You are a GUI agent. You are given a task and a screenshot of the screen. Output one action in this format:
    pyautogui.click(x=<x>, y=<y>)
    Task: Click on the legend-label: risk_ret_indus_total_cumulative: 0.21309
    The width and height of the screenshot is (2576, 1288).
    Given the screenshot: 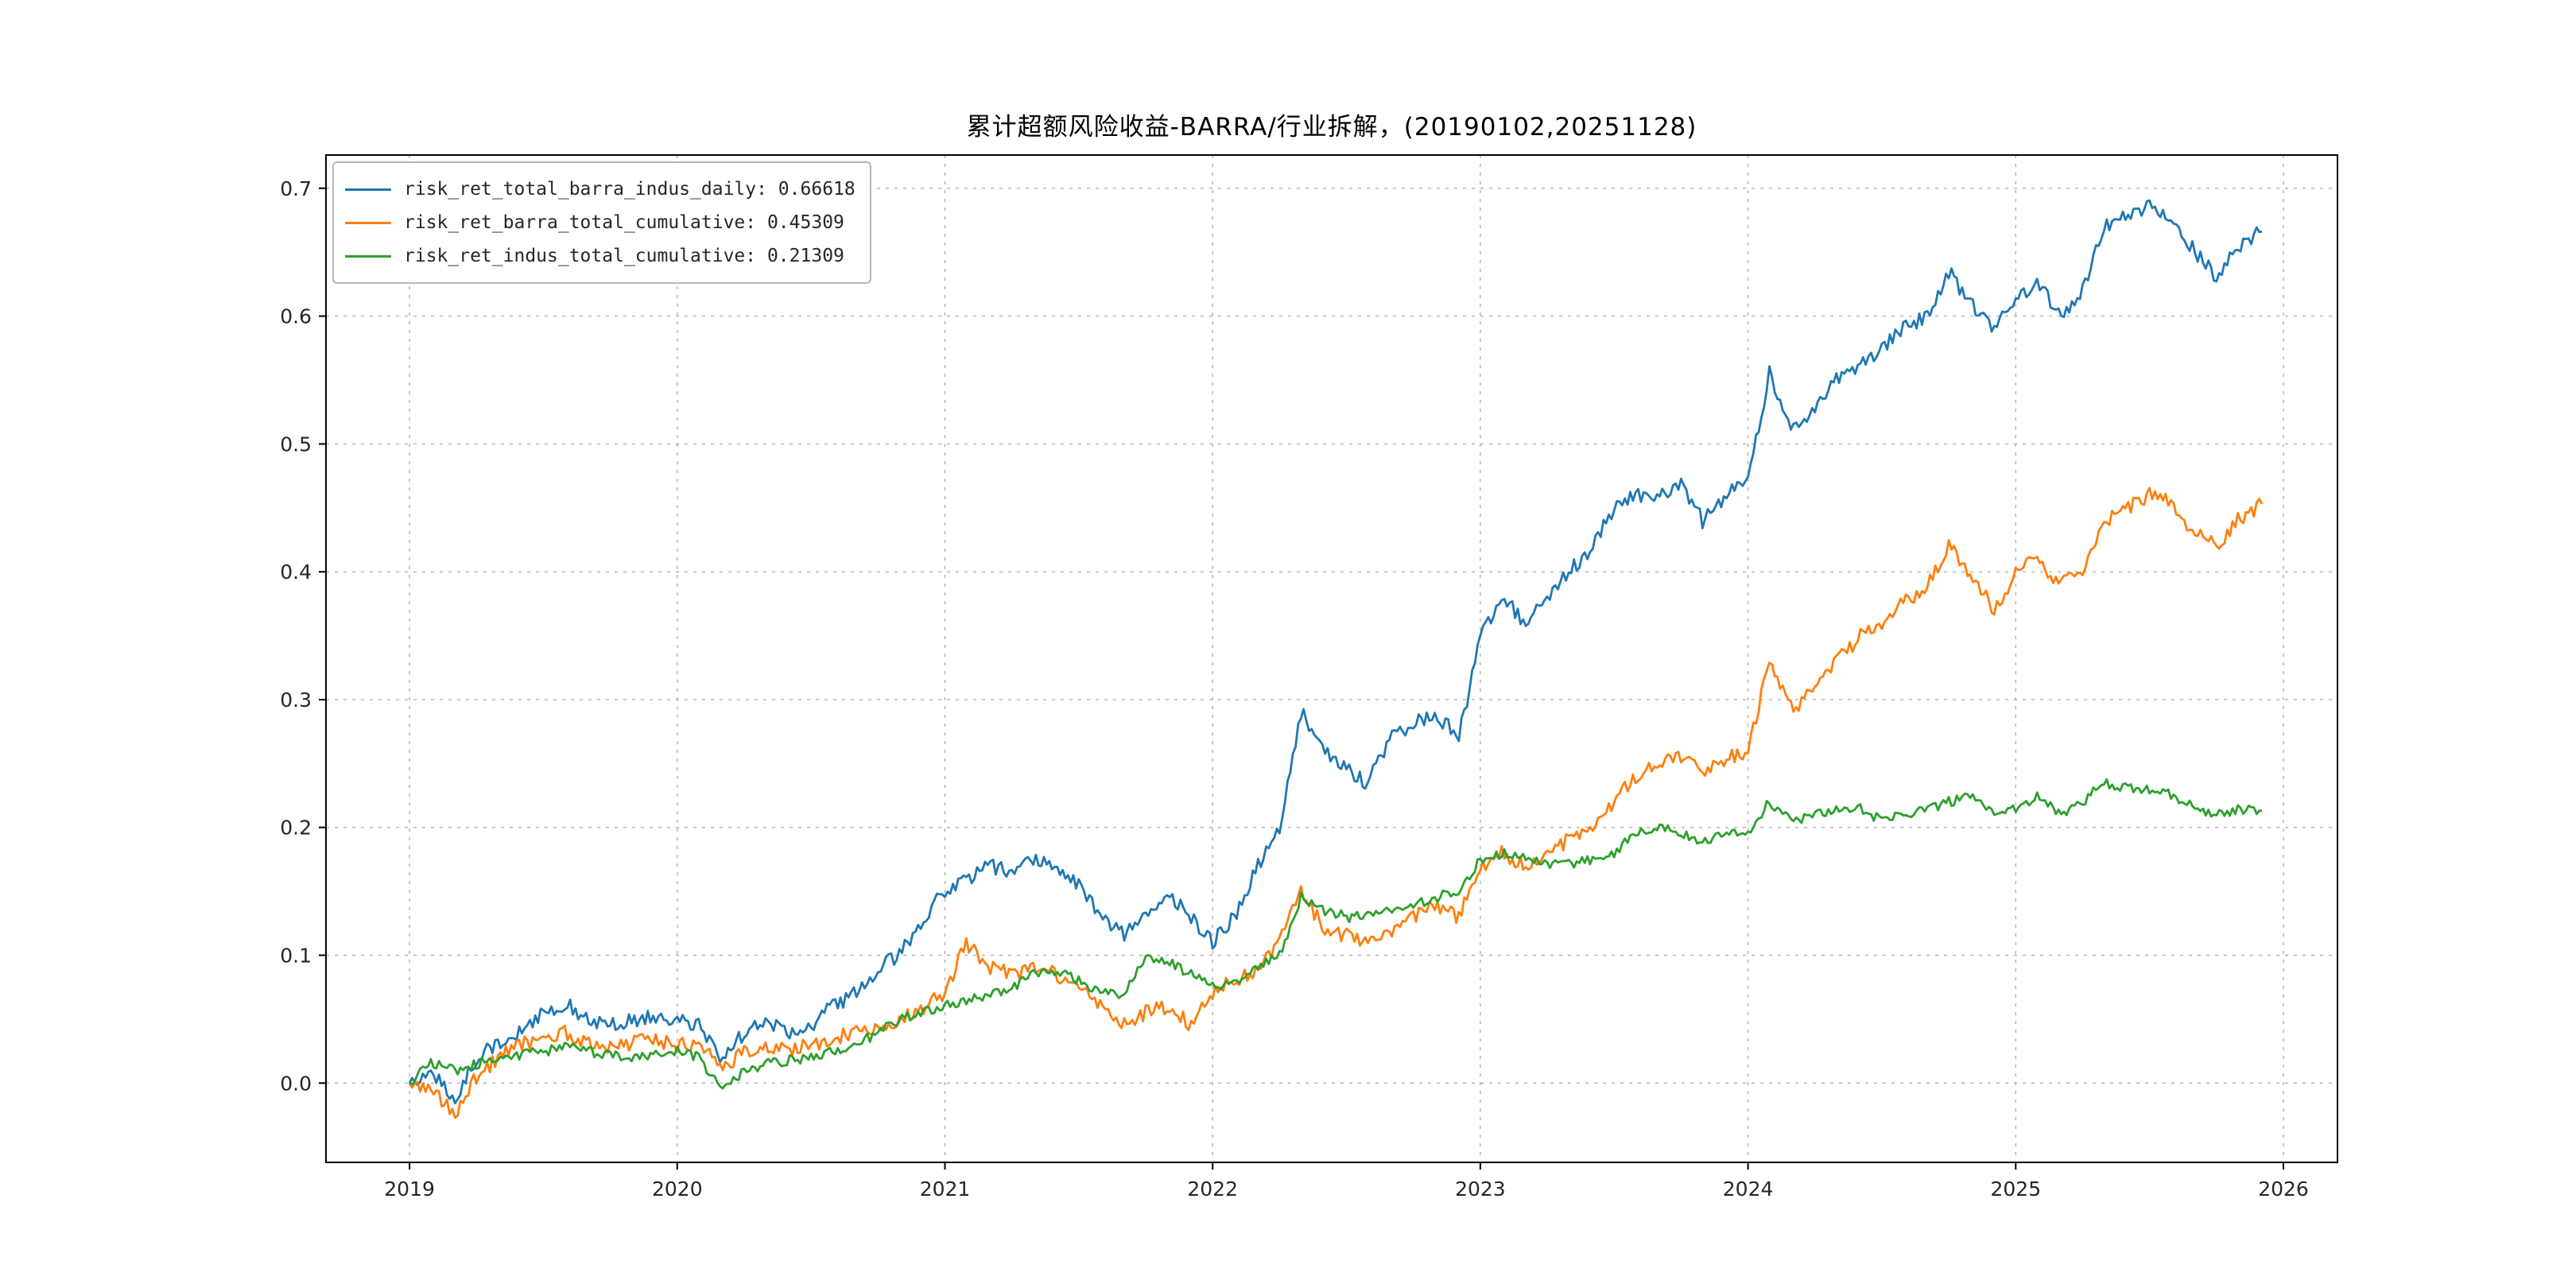 What is the action you would take?
    pyautogui.click(x=624, y=256)
    